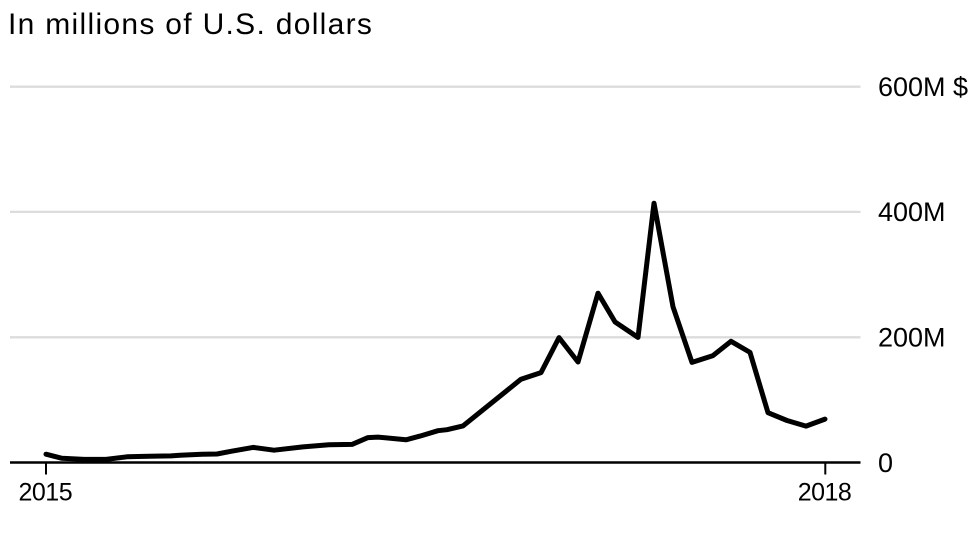  I want to click on svg-text: 600M $, so click(923, 87).